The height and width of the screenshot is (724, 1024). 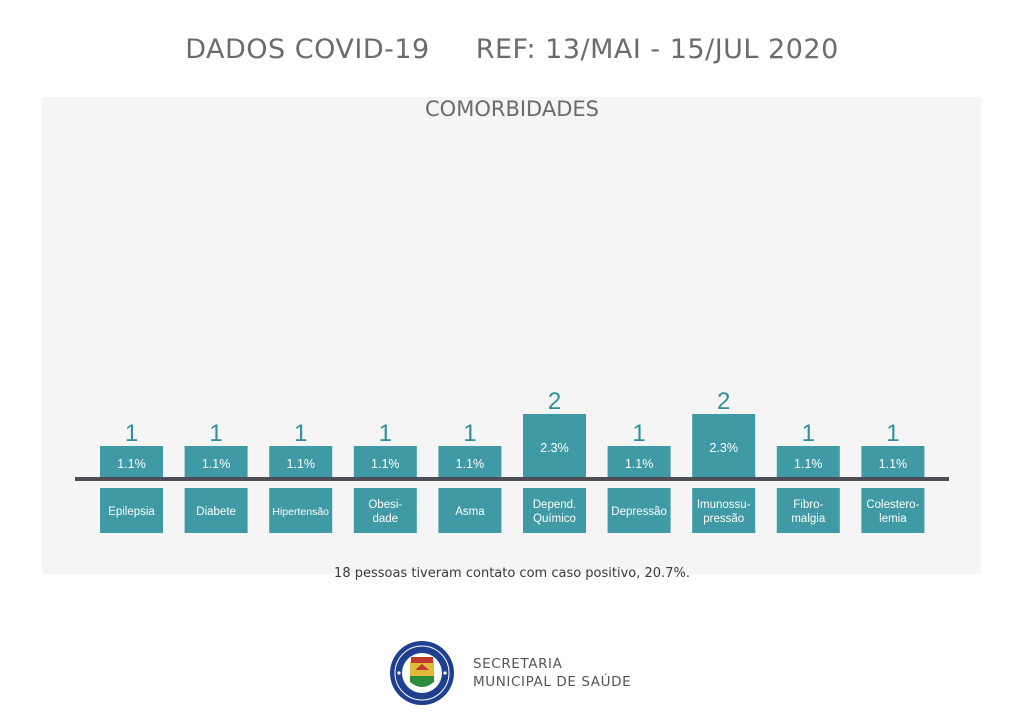 I want to click on category-label: Imunossu-, so click(x=724, y=505).